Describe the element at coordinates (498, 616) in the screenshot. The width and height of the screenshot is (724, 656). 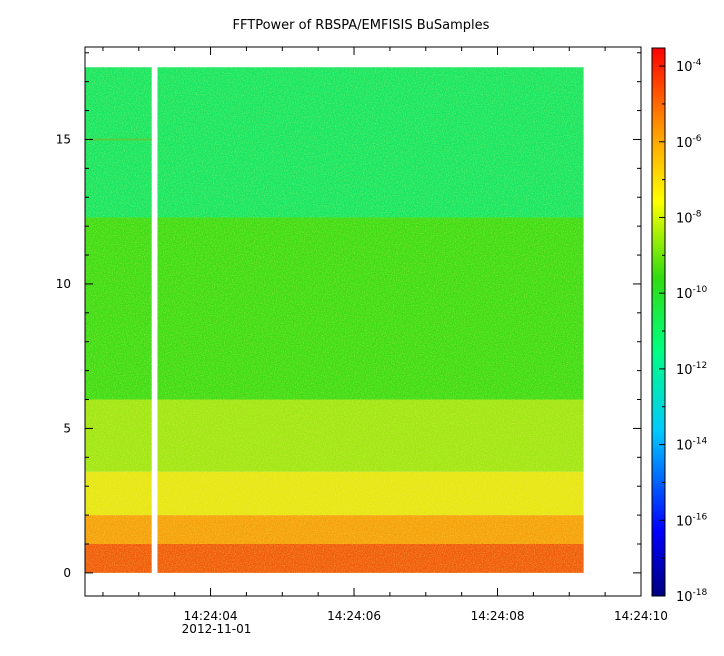
I see `x-tick-label: 14:24:08` at that location.